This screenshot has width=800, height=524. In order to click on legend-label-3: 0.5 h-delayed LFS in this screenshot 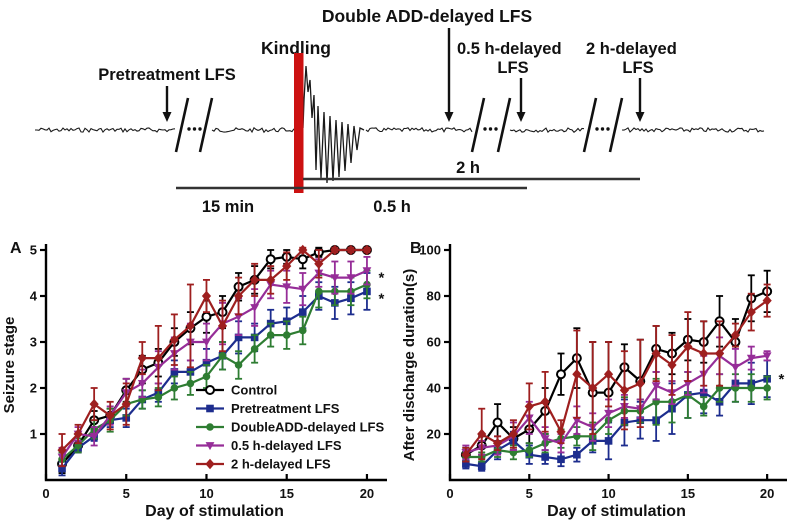, I will do `click(286, 445)`.